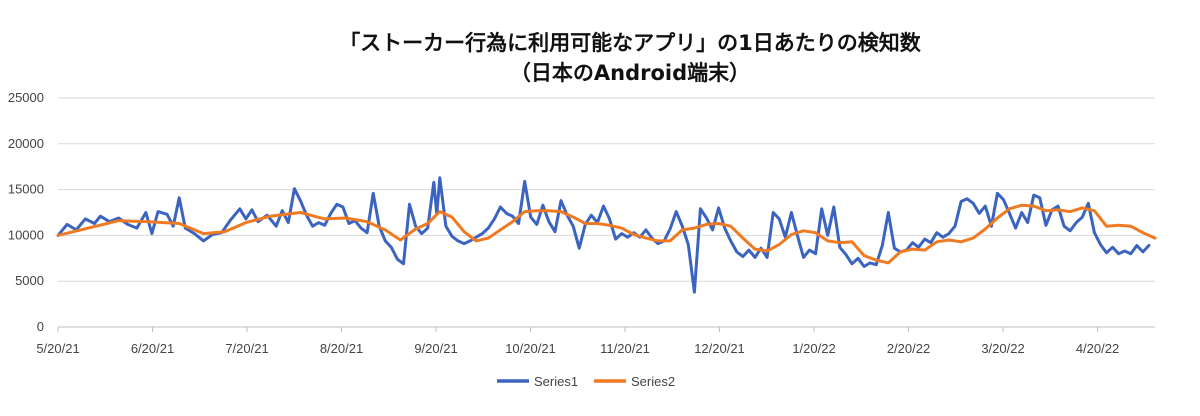  I want to click on y-tick-label: 25000, so click(26, 97).